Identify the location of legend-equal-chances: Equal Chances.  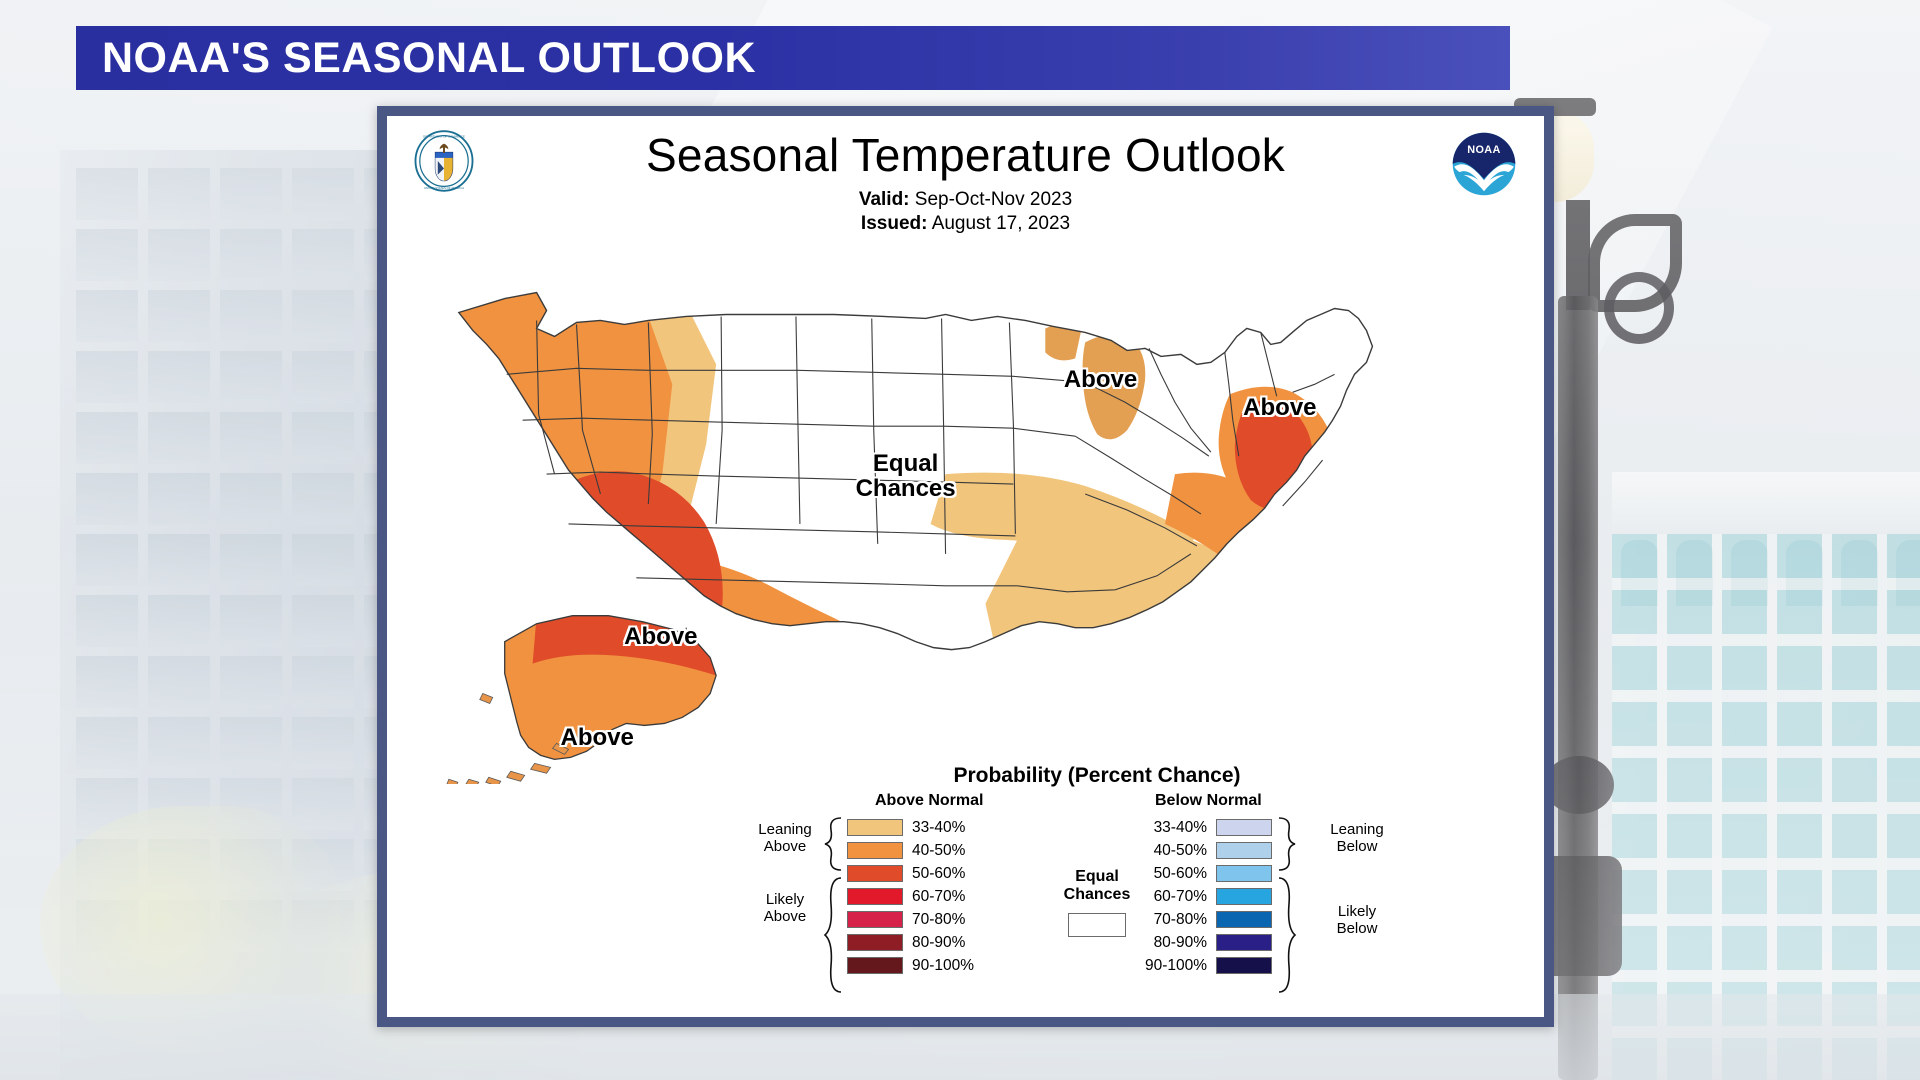
(1097, 902).